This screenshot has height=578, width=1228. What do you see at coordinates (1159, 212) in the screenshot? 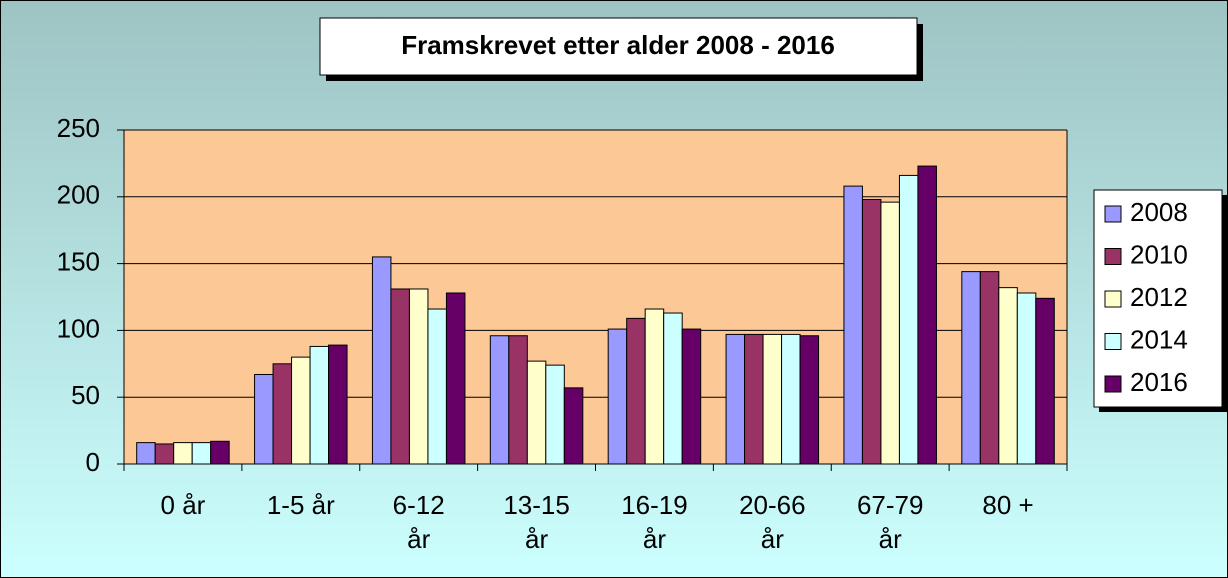
I see `legend-label: 2008` at bounding box center [1159, 212].